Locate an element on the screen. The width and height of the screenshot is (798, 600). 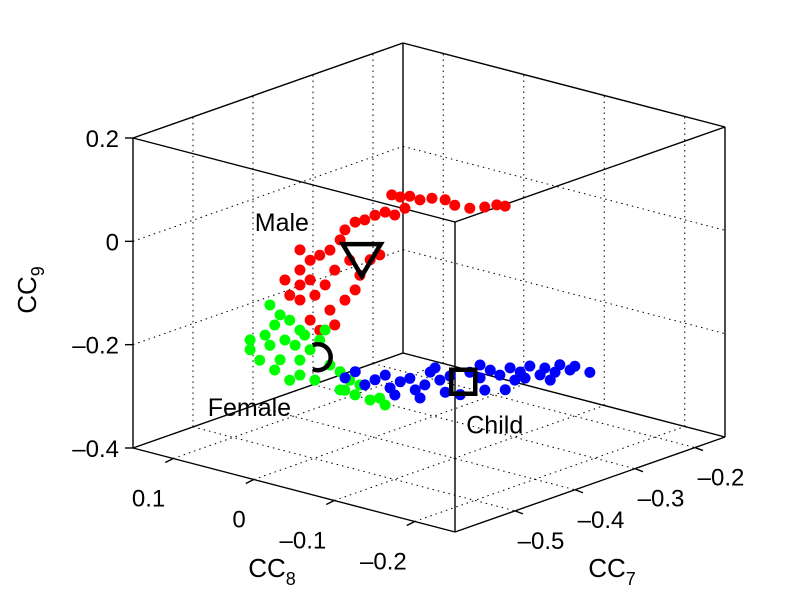
y-tick-label: 0.1 is located at coordinates (148, 499).